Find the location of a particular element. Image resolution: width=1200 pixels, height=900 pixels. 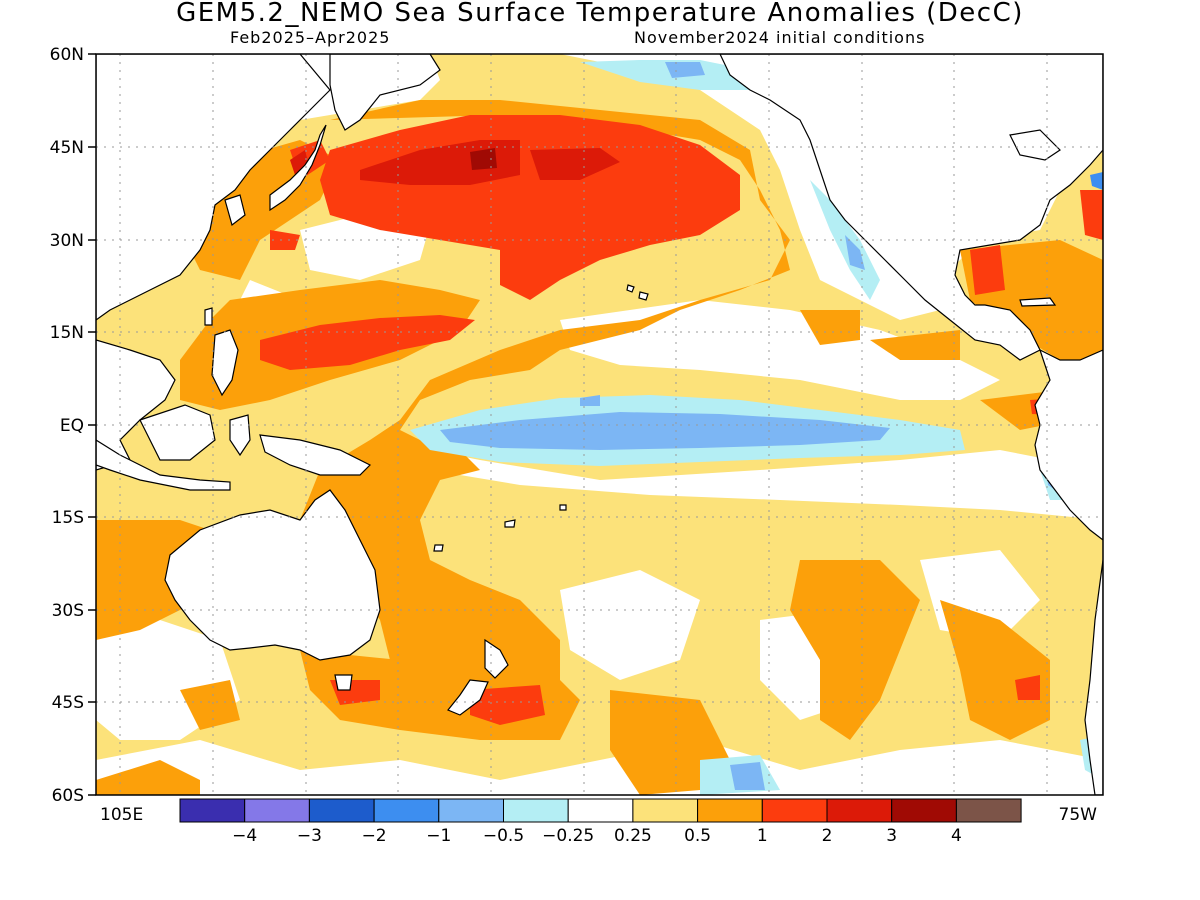

lat-label: 45S is located at coordinates (68, 703).